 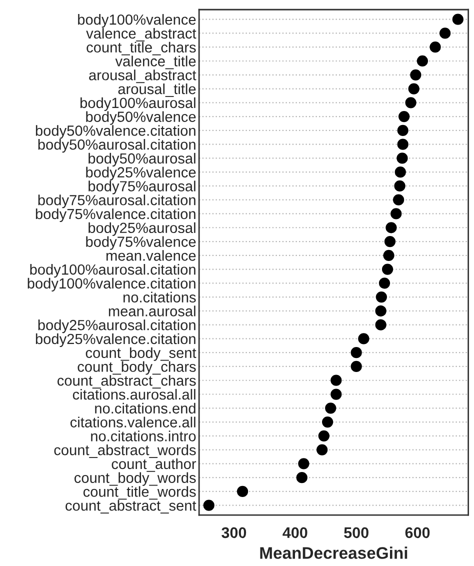 I want to click on y-tick-label: count_abstract_chars, so click(x=127, y=382).